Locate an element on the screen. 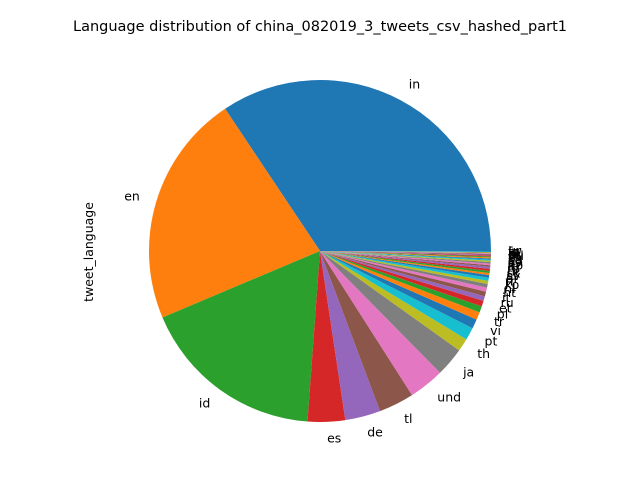 This screenshot has width=640, height=480. pie-slice-pl is located at coordinates (401, 282).